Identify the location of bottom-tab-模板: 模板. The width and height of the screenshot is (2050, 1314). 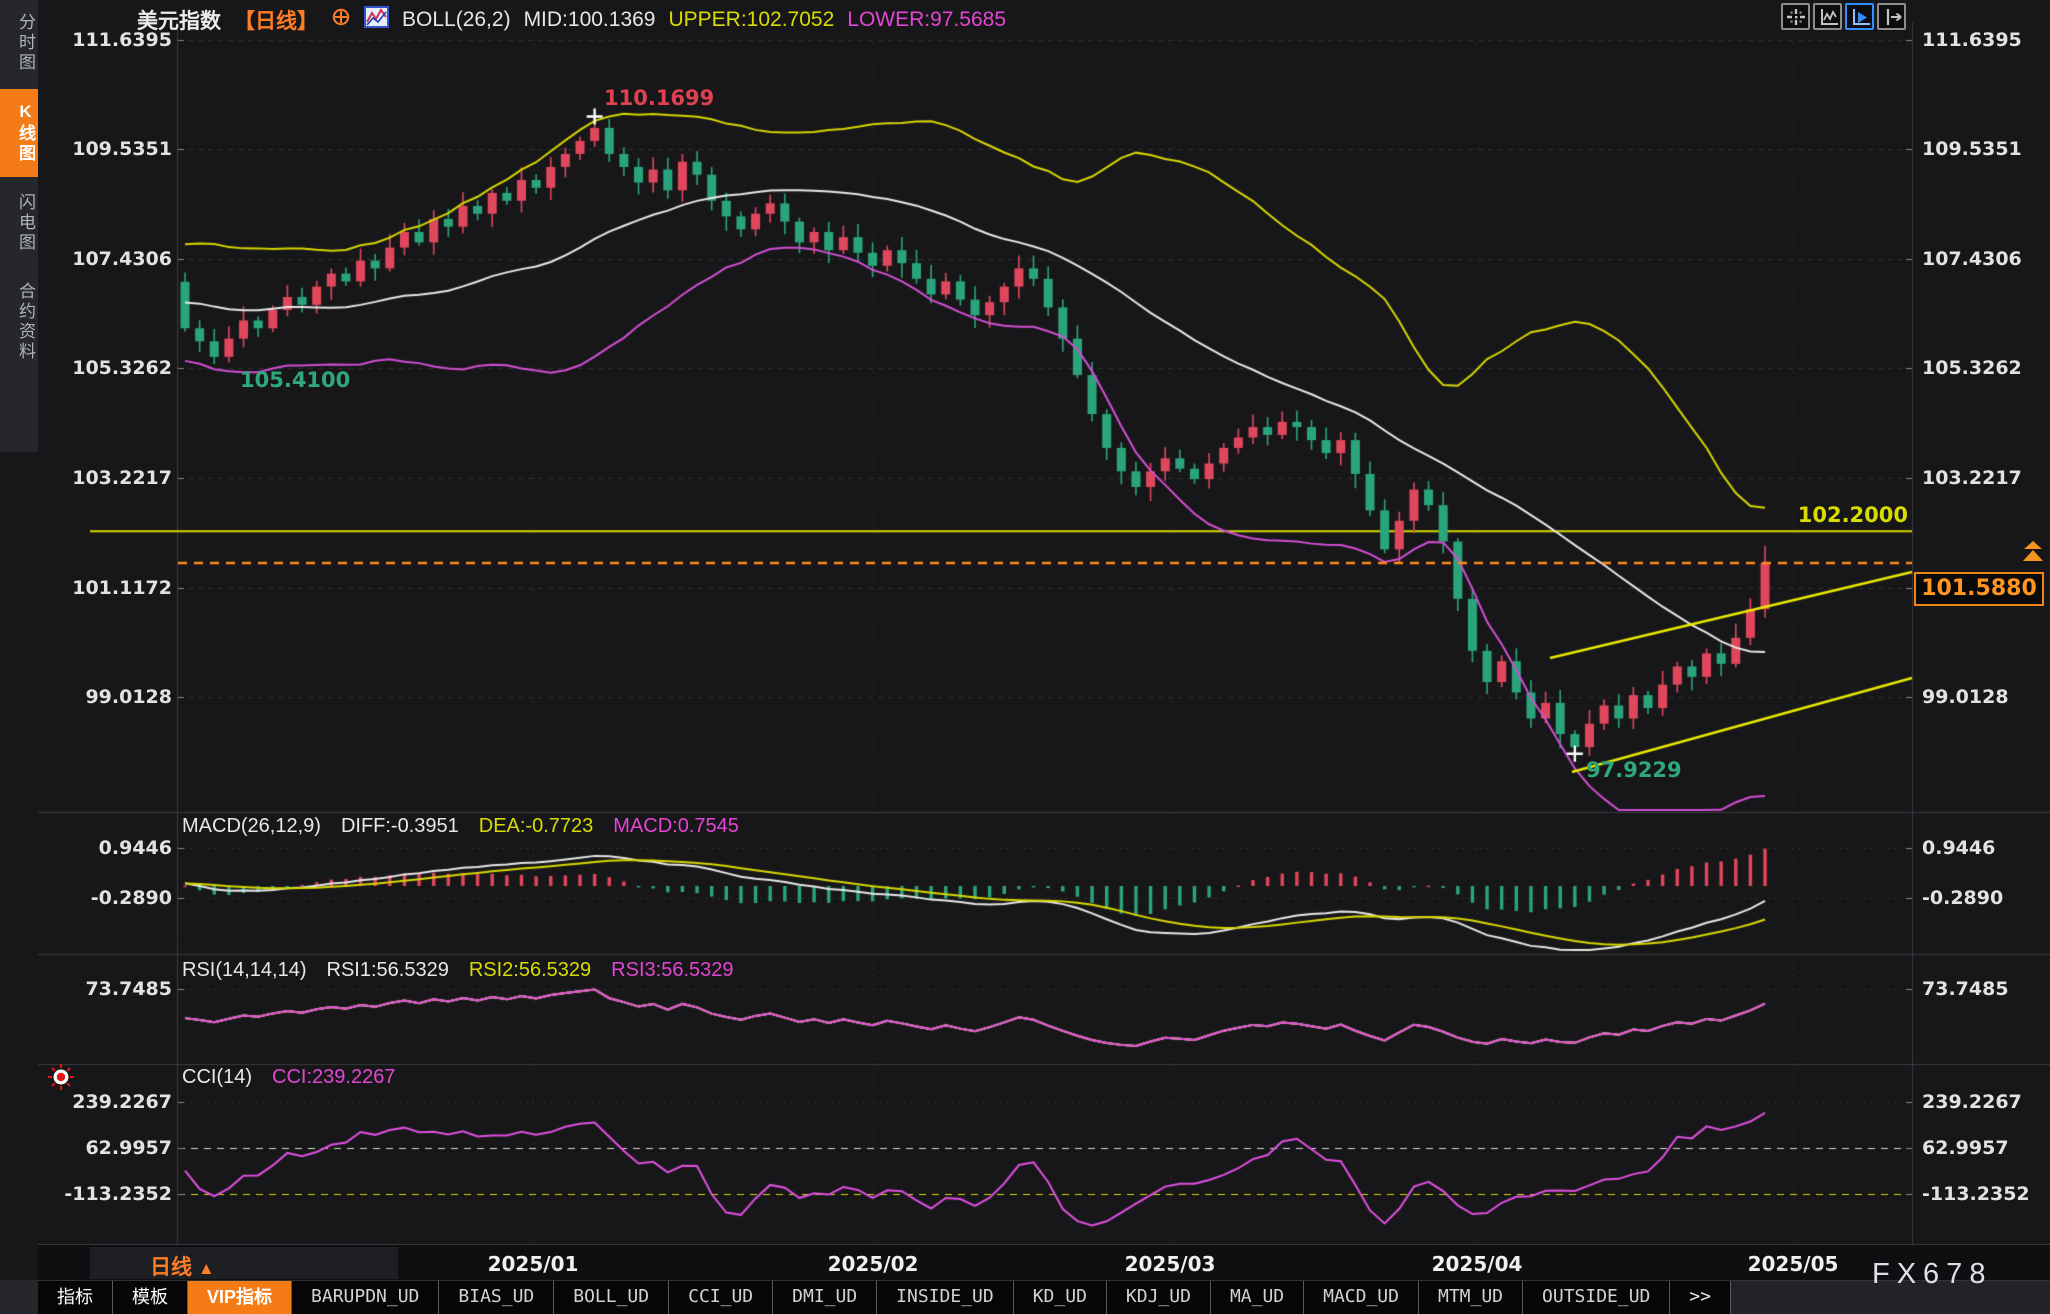
(150, 1297).